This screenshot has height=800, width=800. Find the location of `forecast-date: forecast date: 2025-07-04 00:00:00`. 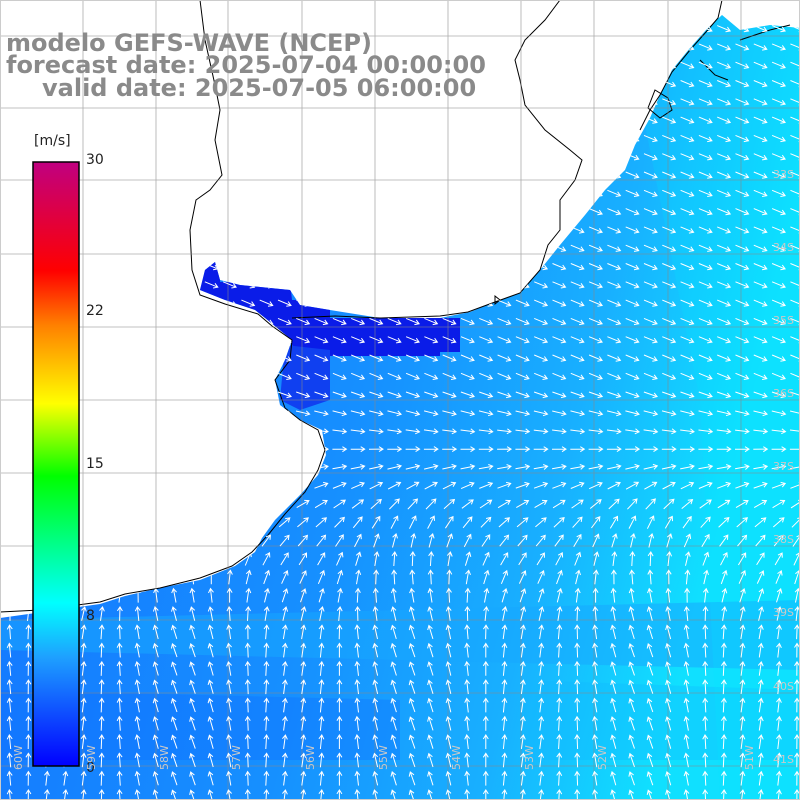

forecast-date: forecast date: 2025-07-04 00:00:00 is located at coordinates (246, 65).